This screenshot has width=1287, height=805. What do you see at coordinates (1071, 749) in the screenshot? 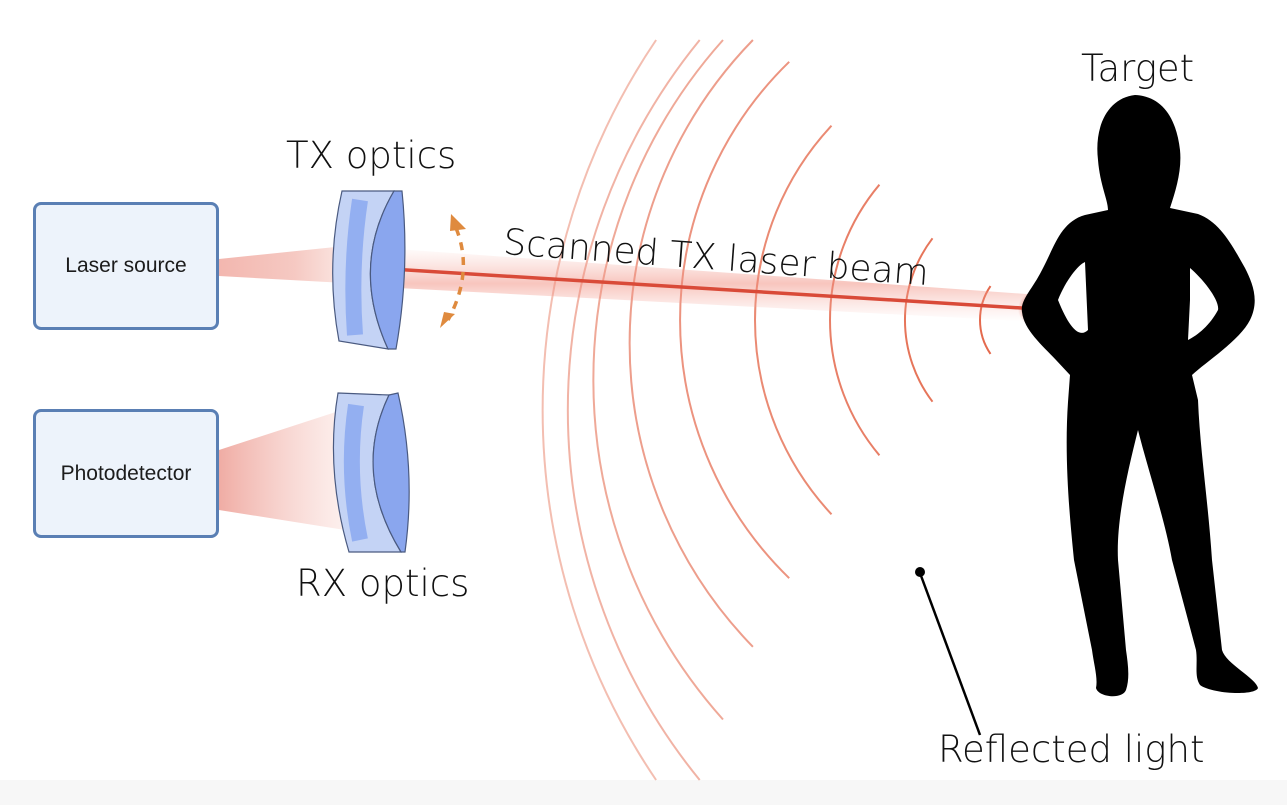
I see `reflected-light-label: Reflected light` at bounding box center [1071, 749].